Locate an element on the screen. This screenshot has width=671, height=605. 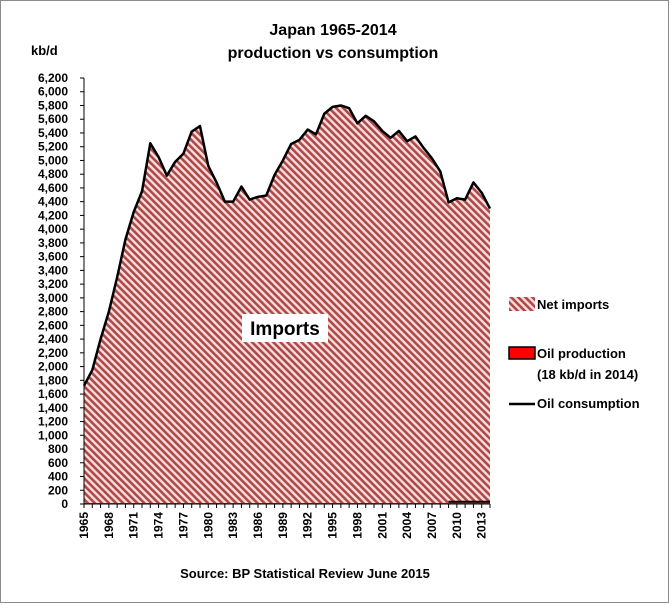
x-tick-label: 1983 is located at coordinates (233, 525).